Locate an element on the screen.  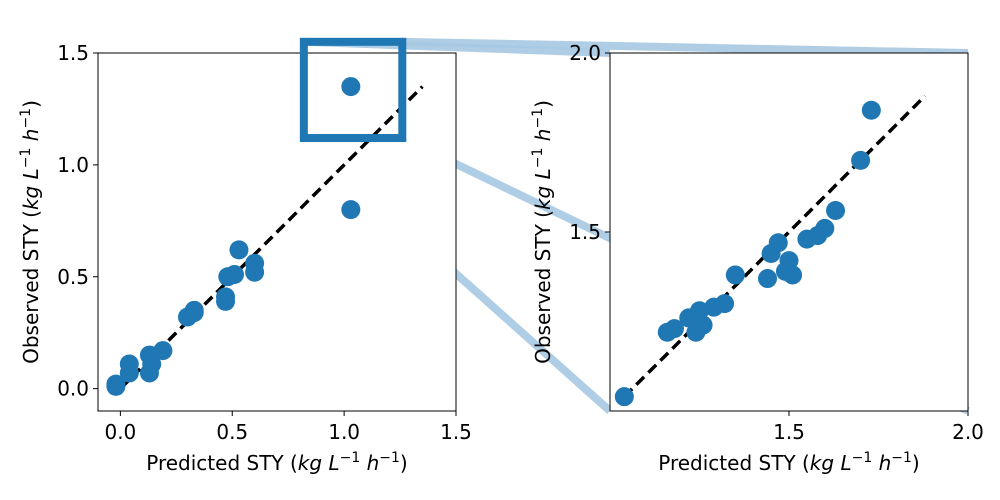
right-y-tick-label: 1.5 is located at coordinates (585, 232).